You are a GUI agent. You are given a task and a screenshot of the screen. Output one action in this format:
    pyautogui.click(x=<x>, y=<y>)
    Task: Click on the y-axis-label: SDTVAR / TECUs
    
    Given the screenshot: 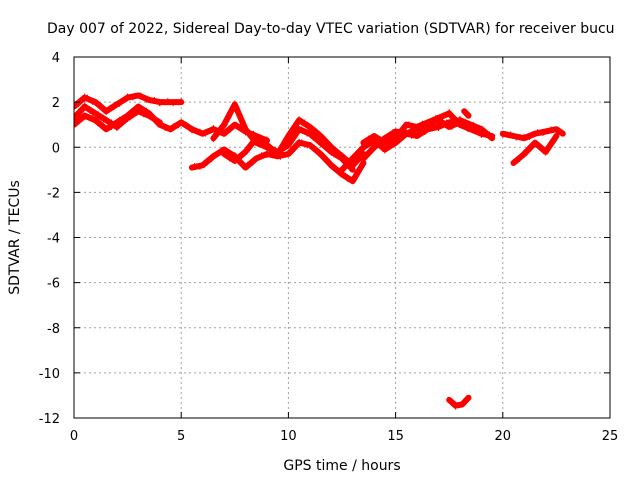 What is the action you would take?
    pyautogui.click(x=15, y=237)
    